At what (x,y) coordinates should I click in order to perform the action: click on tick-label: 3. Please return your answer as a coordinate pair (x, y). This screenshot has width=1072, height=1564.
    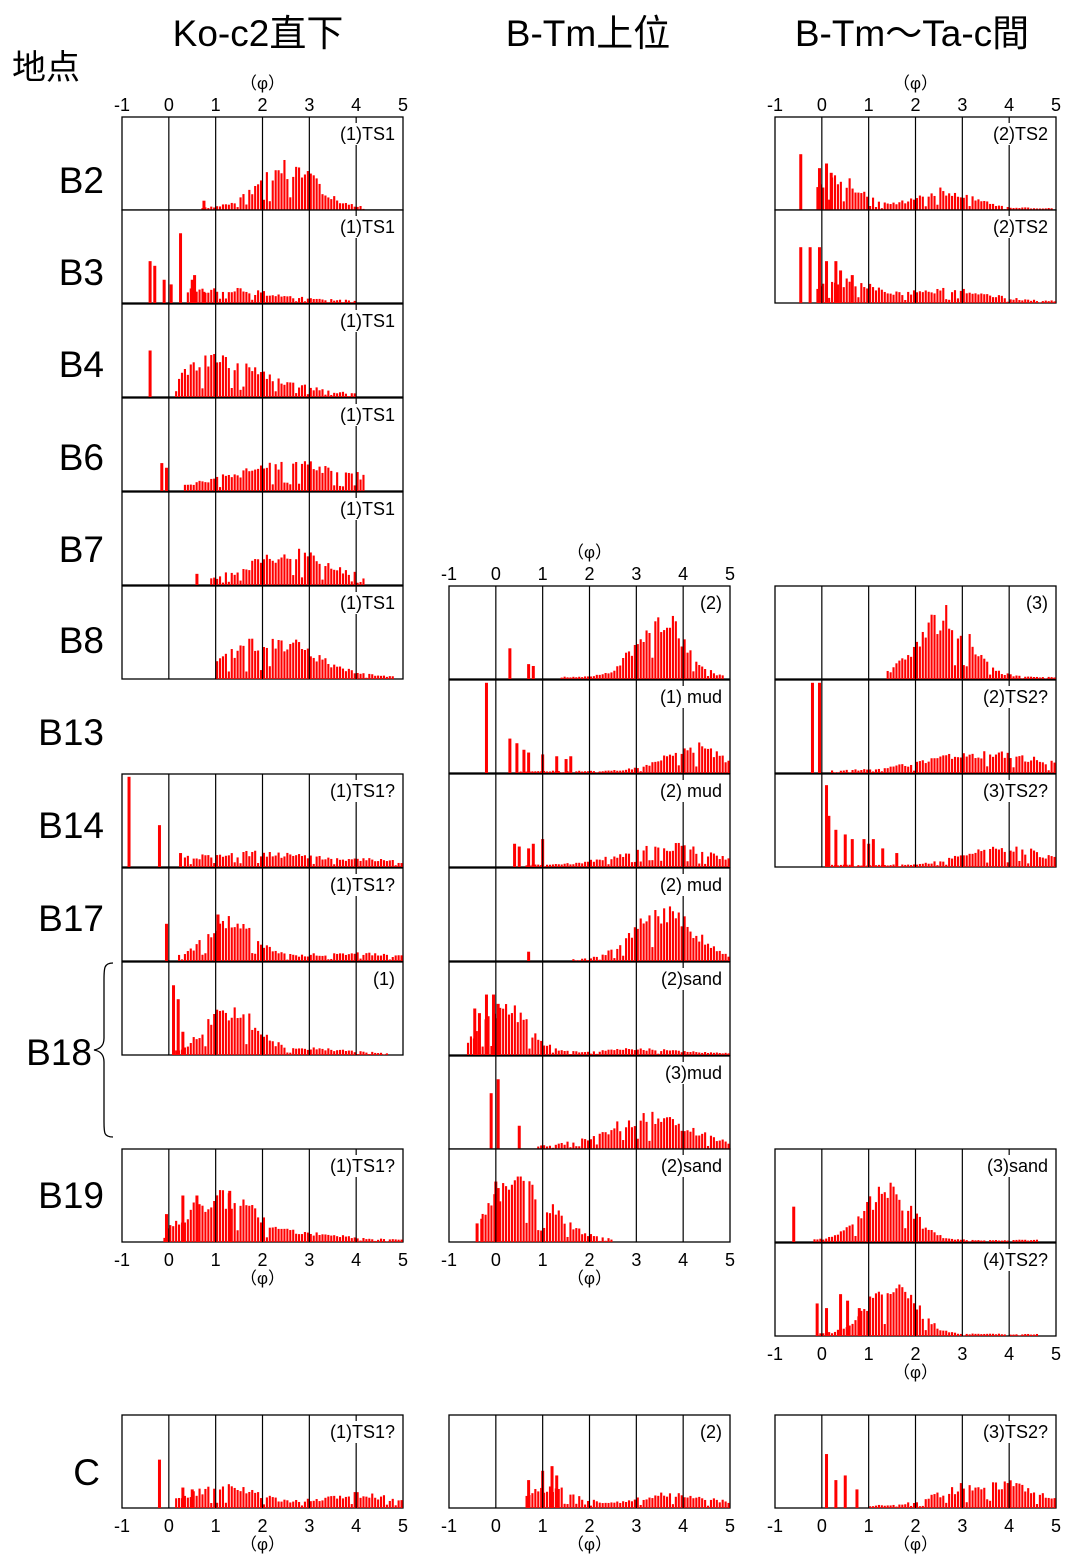
    Looking at the image, I should click on (962, 1354).